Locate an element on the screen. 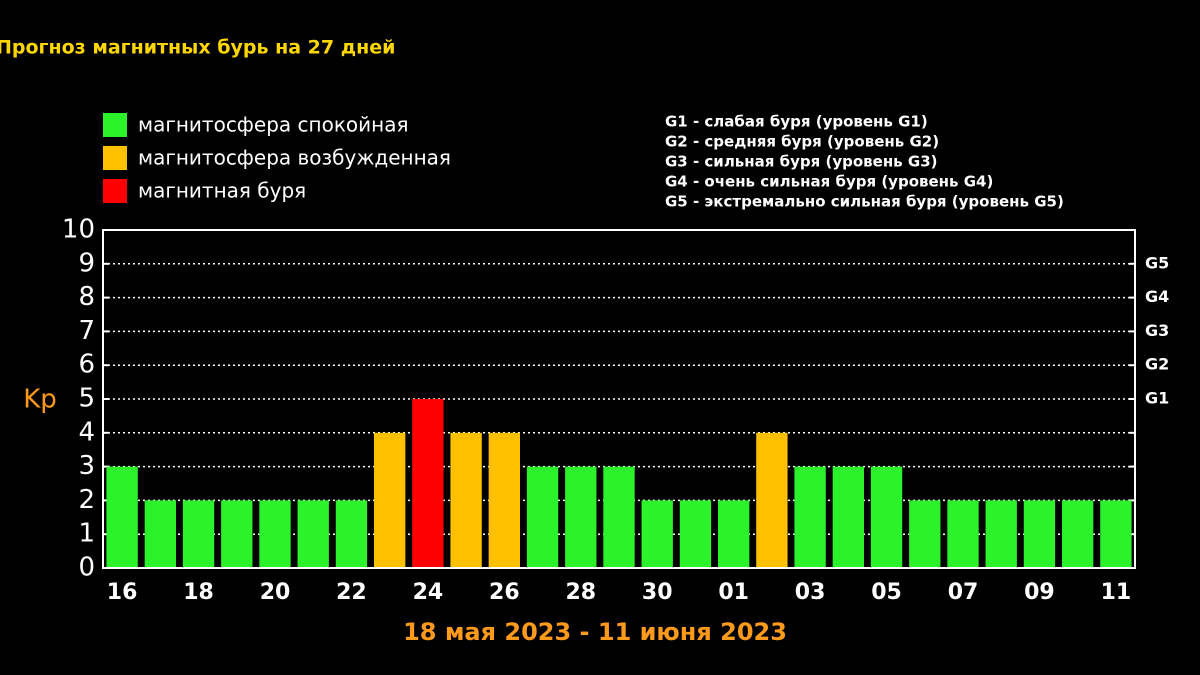 The height and width of the screenshot is (675, 1200). note: G4 - очень сильная буря (уровень G4) is located at coordinates (829, 182).